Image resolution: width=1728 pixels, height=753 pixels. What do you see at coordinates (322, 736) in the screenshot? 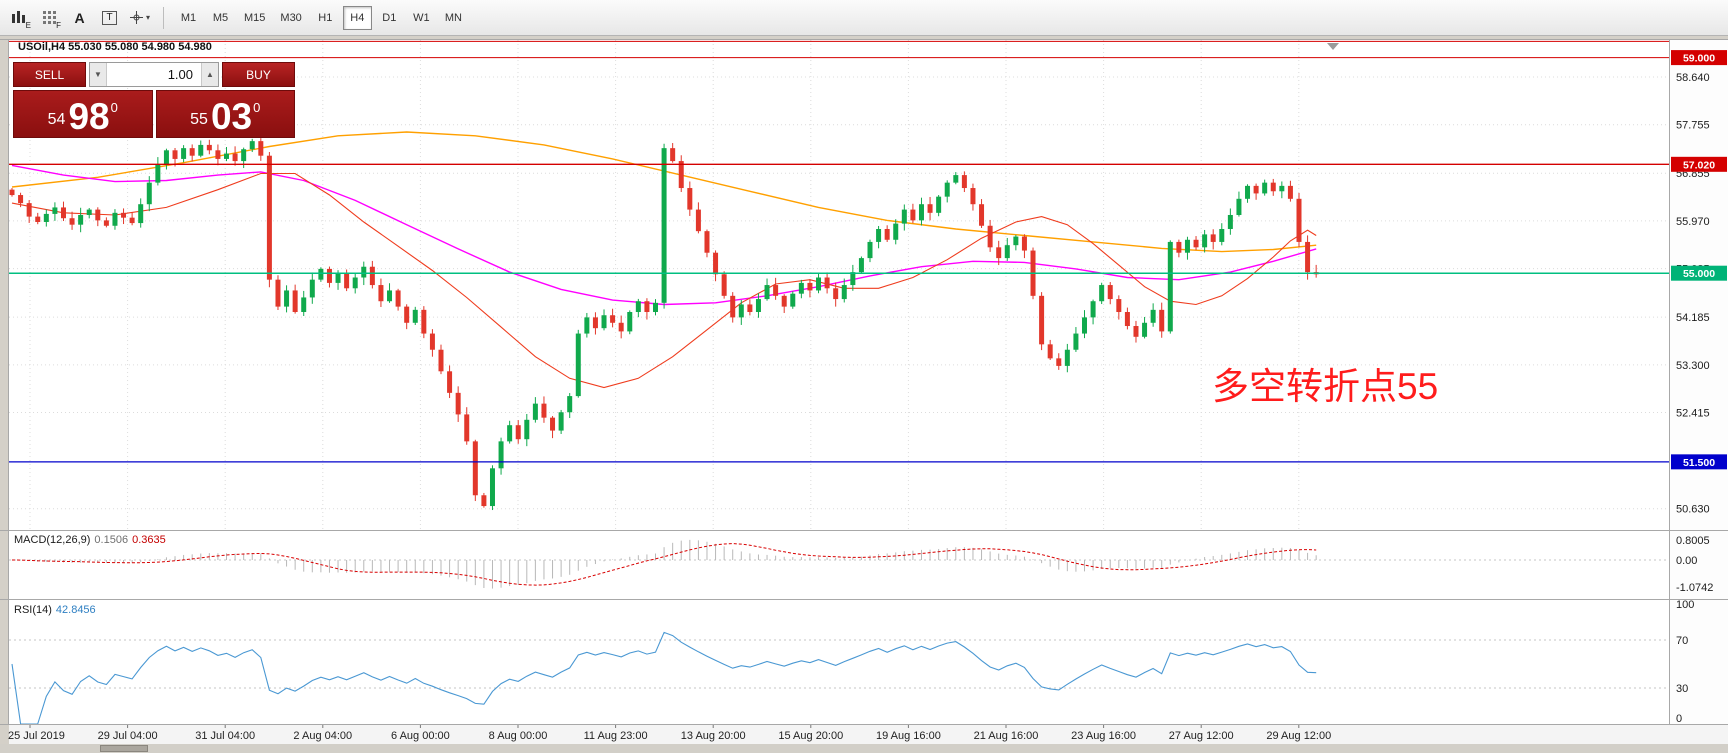
I see `time-axis-label: 2 Aug 04:00` at bounding box center [322, 736].